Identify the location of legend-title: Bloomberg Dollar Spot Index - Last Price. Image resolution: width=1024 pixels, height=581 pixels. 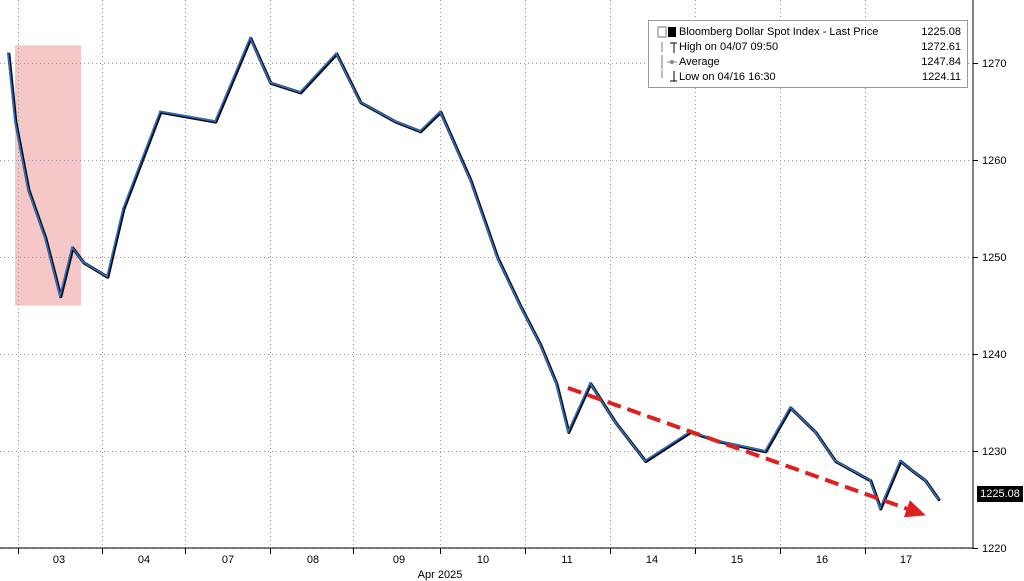
(779, 32).